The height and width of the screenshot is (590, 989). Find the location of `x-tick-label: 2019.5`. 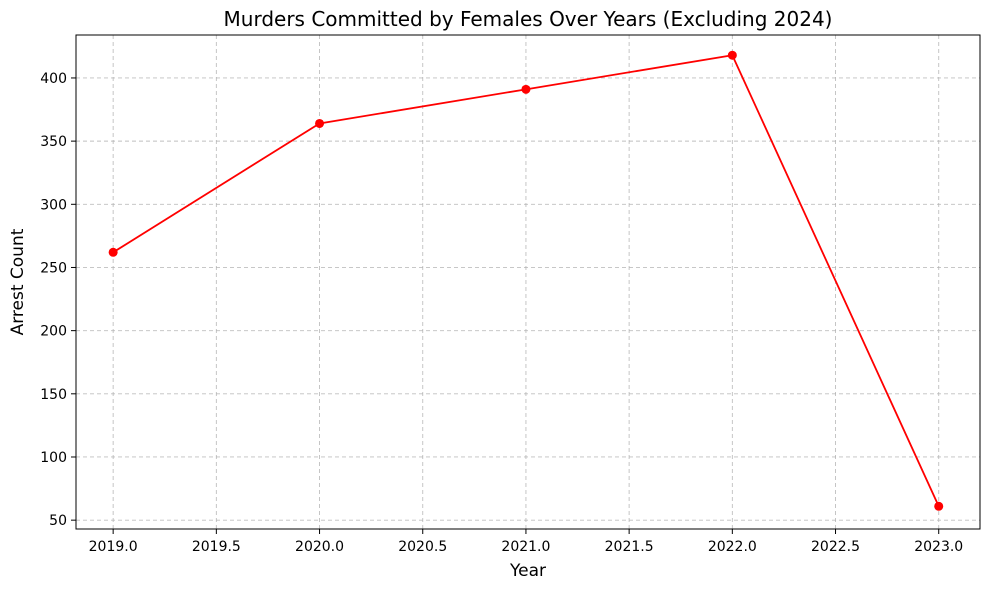

x-tick-label: 2019.5 is located at coordinates (216, 547).